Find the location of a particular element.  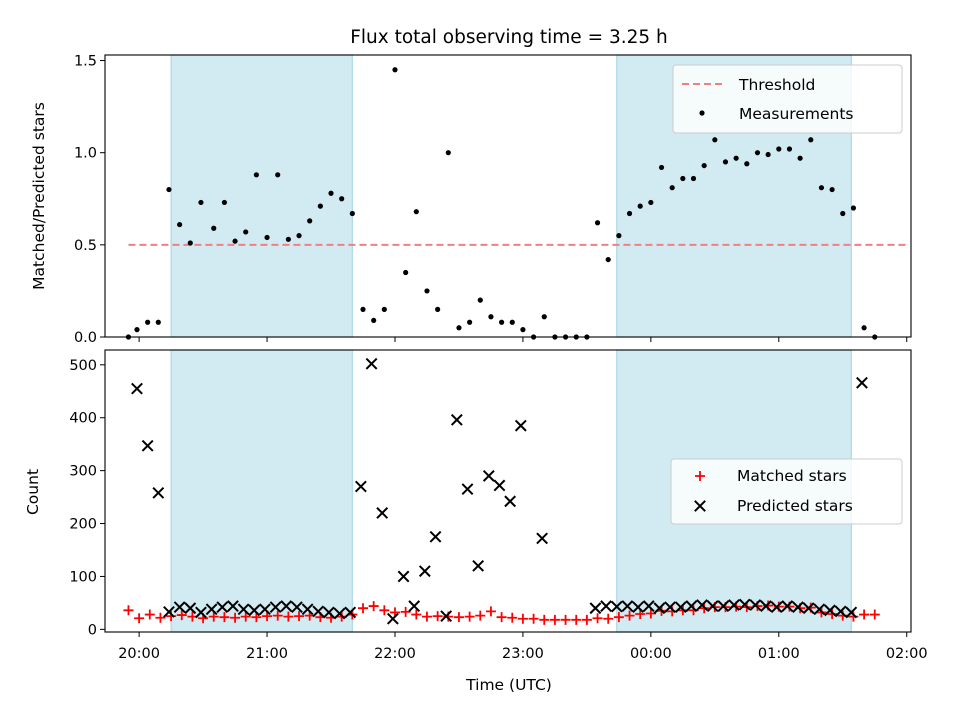

x-tick-label: 02:00 is located at coordinates (907, 654).